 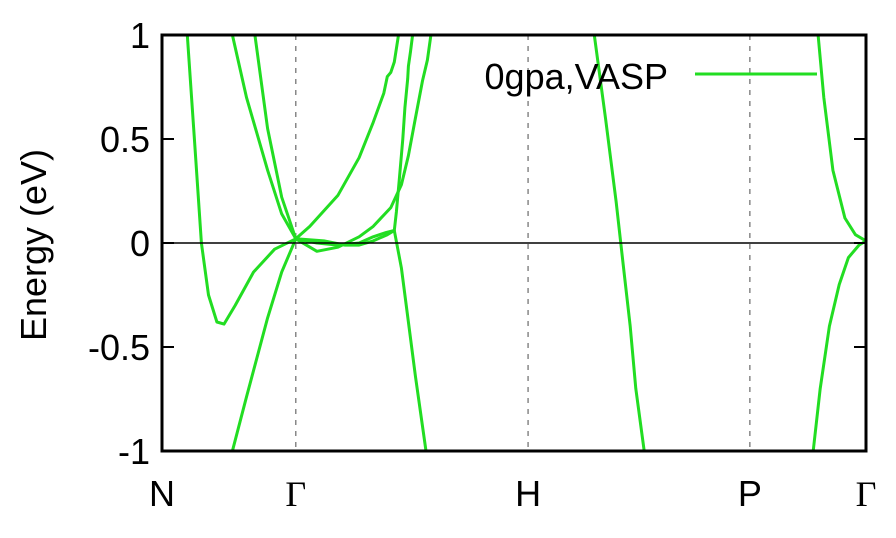 I want to click on legend: 0gpa,VASP, so click(x=651, y=76).